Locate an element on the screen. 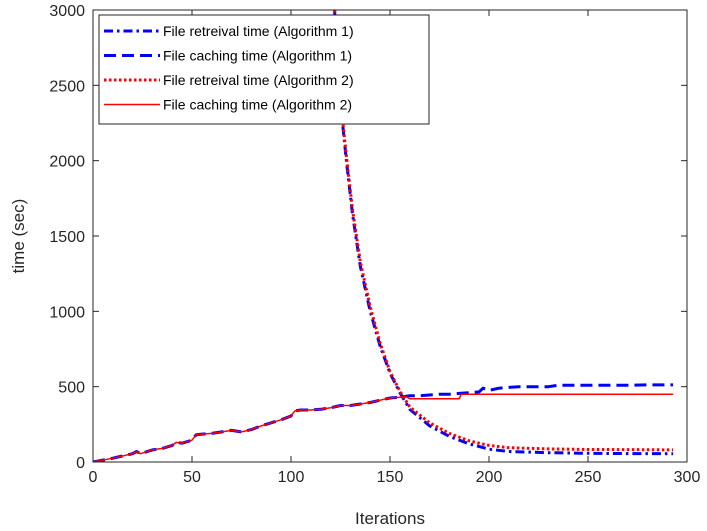  y-tick-label: 1500 is located at coordinates (67, 237).